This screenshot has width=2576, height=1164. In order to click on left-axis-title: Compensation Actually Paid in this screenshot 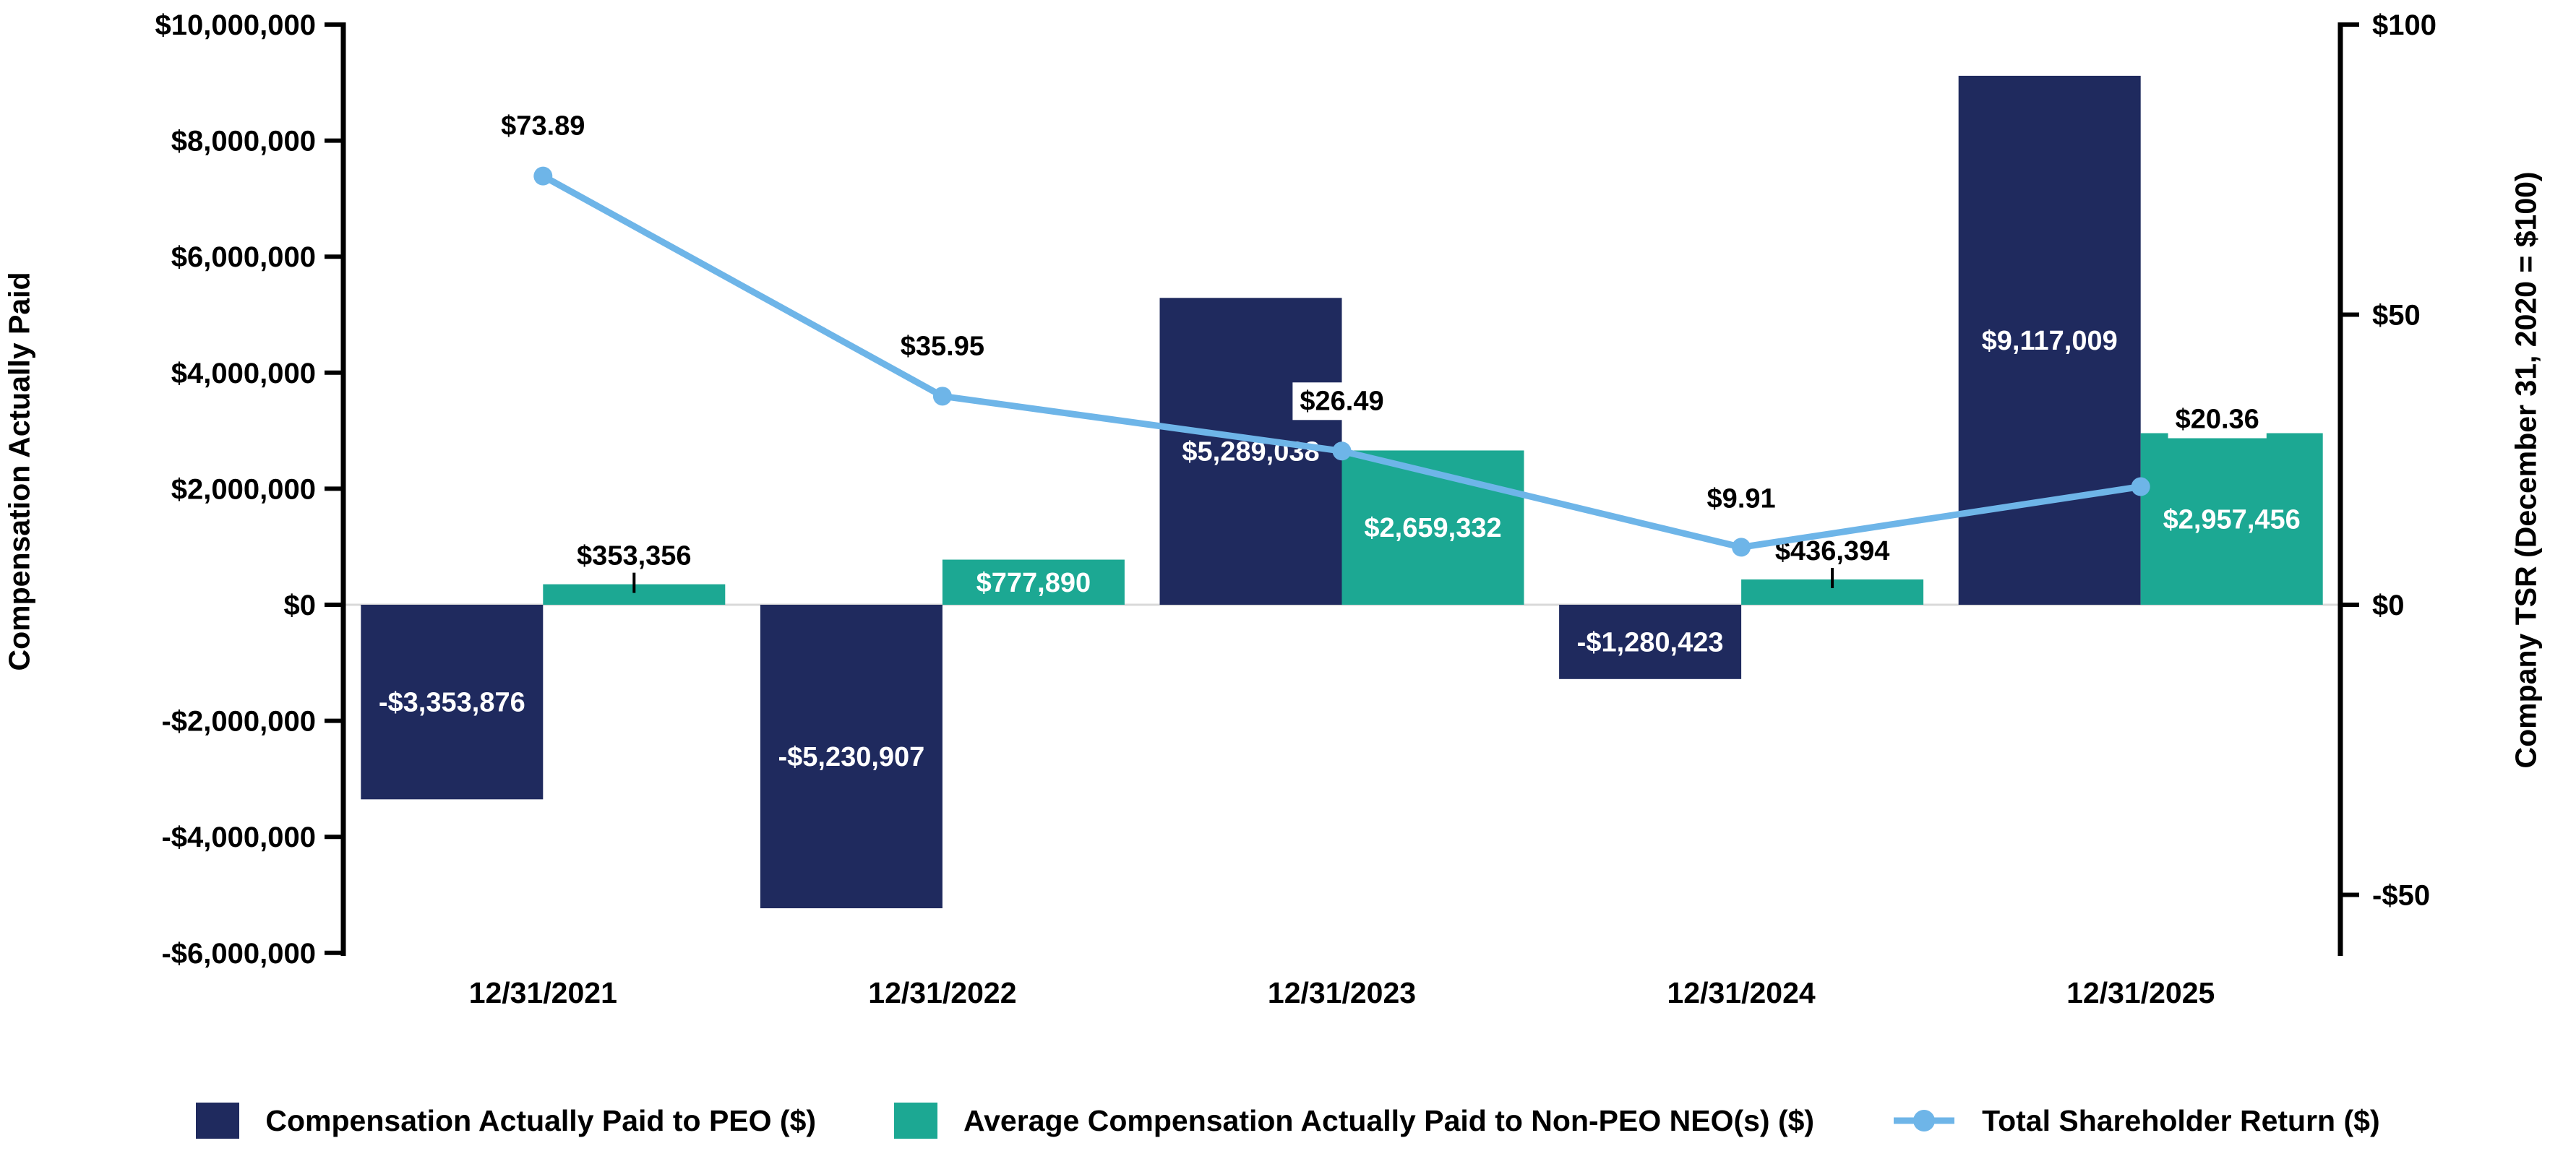, I will do `click(19, 471)`.